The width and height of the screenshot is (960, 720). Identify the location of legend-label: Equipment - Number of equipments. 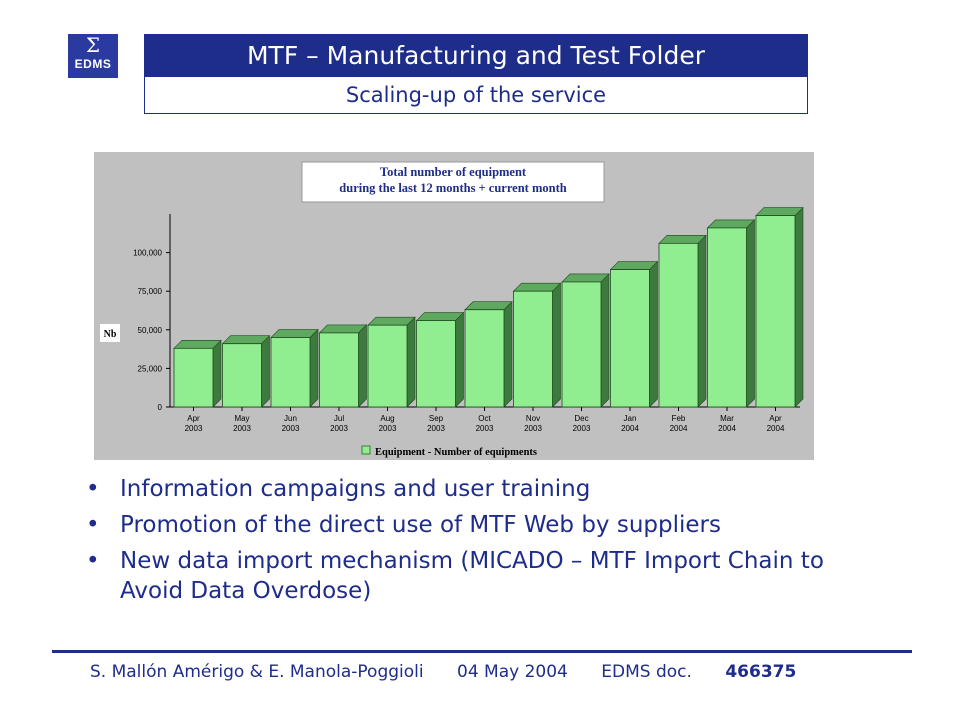
(456, 452).